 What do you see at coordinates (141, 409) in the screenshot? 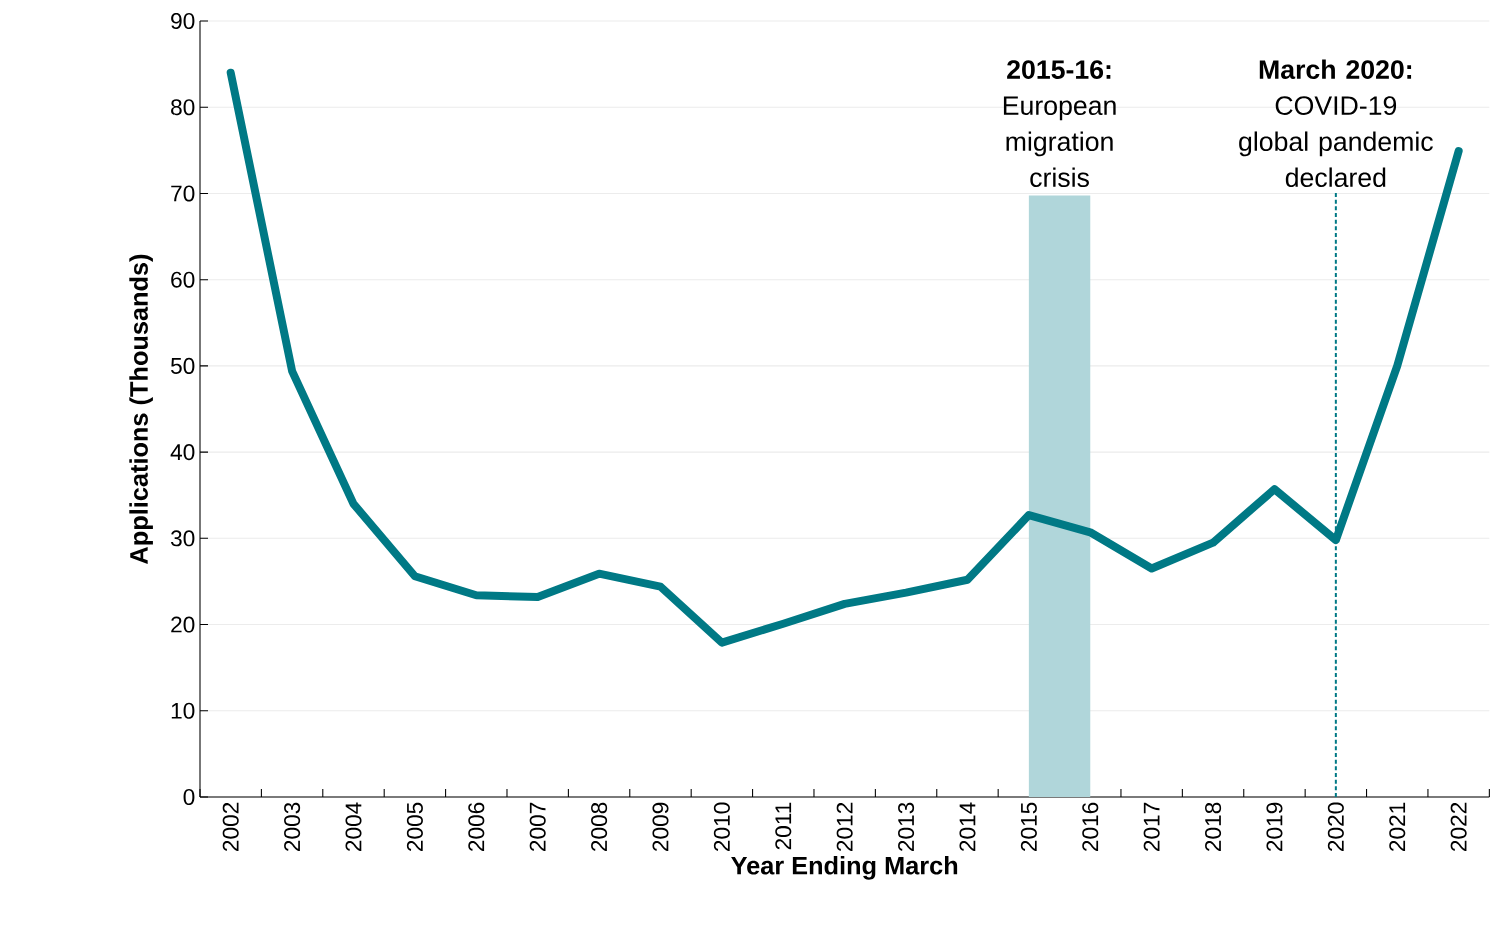
I see `y-axis-title: Applications (Thousands)` at bounding box center [141, 409].